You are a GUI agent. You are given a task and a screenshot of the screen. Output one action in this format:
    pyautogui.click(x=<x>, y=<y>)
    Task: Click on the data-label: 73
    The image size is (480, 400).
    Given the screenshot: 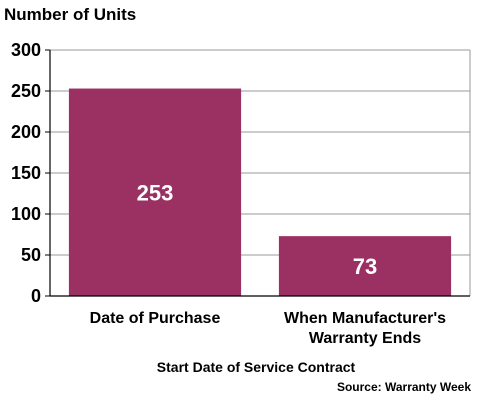 What is the action you would take?
    pyautogui.click(x=365, y=266)
    